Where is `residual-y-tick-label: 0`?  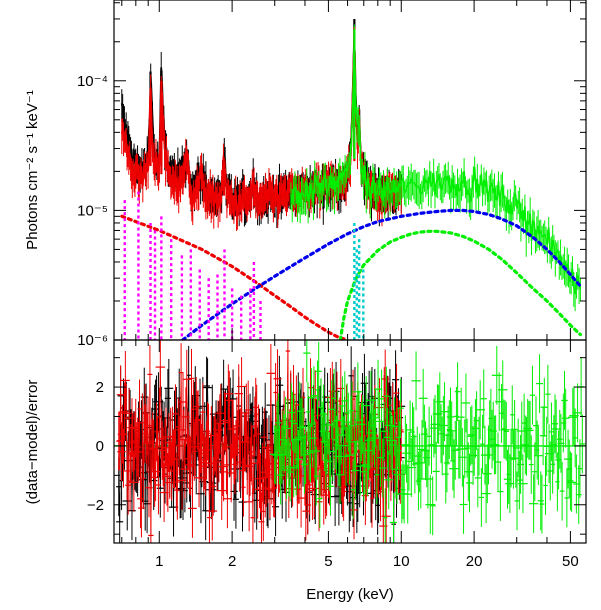 residual-y-tick-label: 0 is located at coordinates (100, 446).